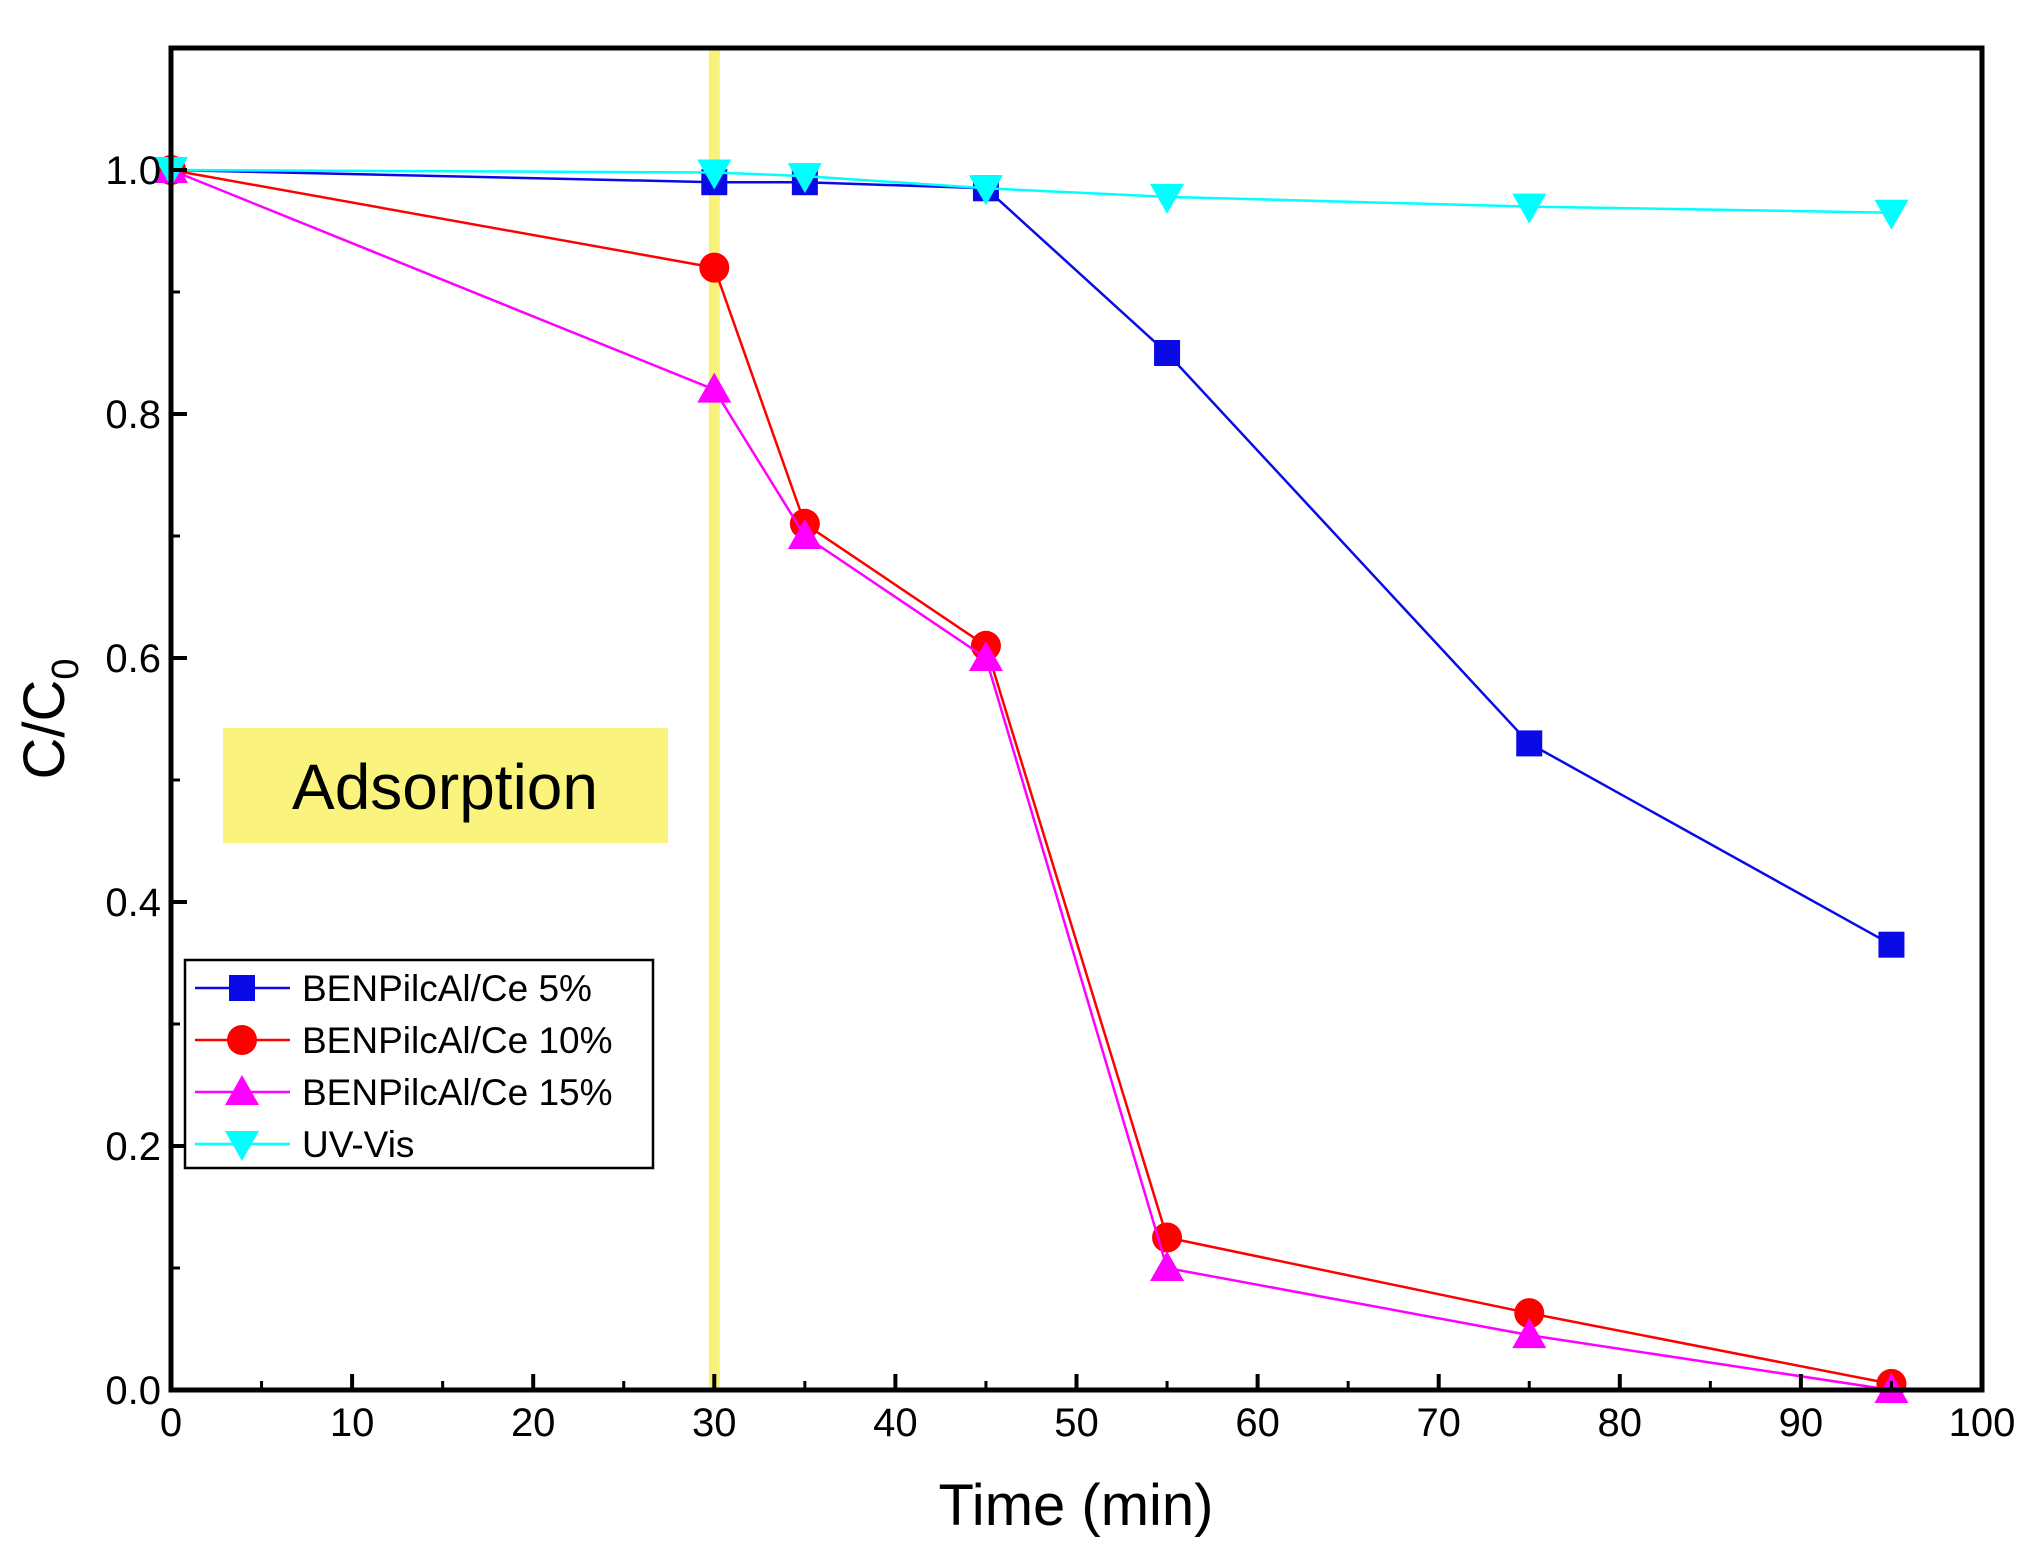  I want to click on x-tick-label: 70, so click(1438, 1423).